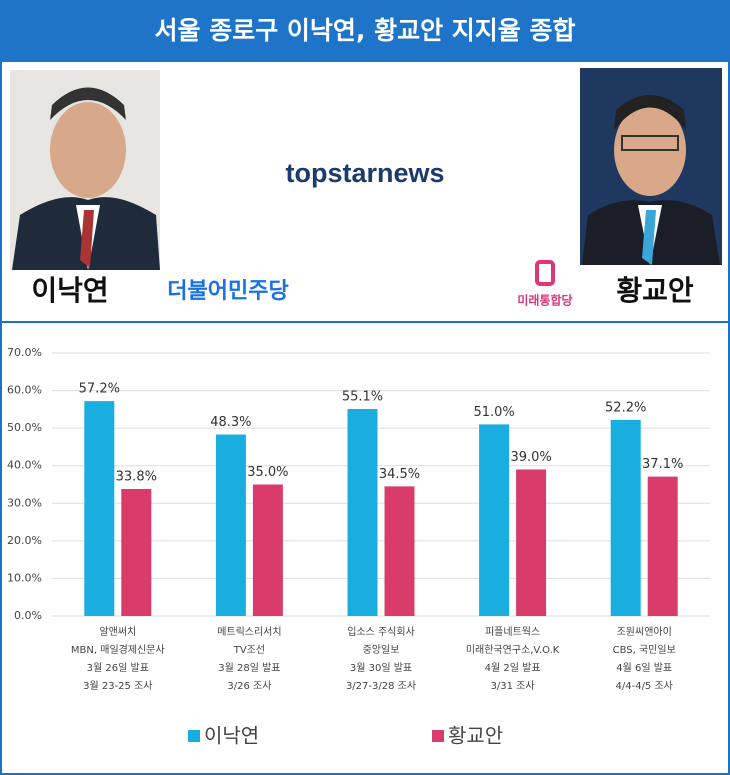  I want to click on y-tick-label: 40.0%, so click(24, 465).